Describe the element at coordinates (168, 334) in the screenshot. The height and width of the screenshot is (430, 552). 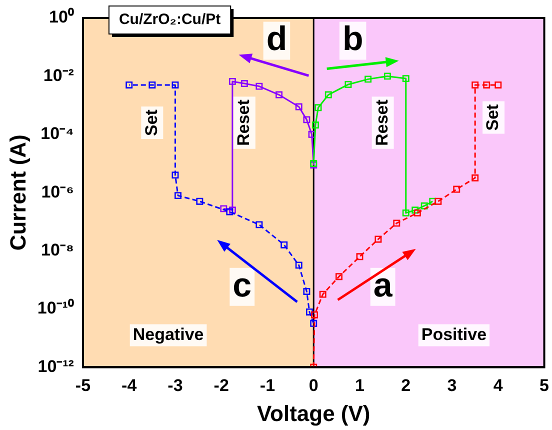
I see `band-label: Negative` at that location.